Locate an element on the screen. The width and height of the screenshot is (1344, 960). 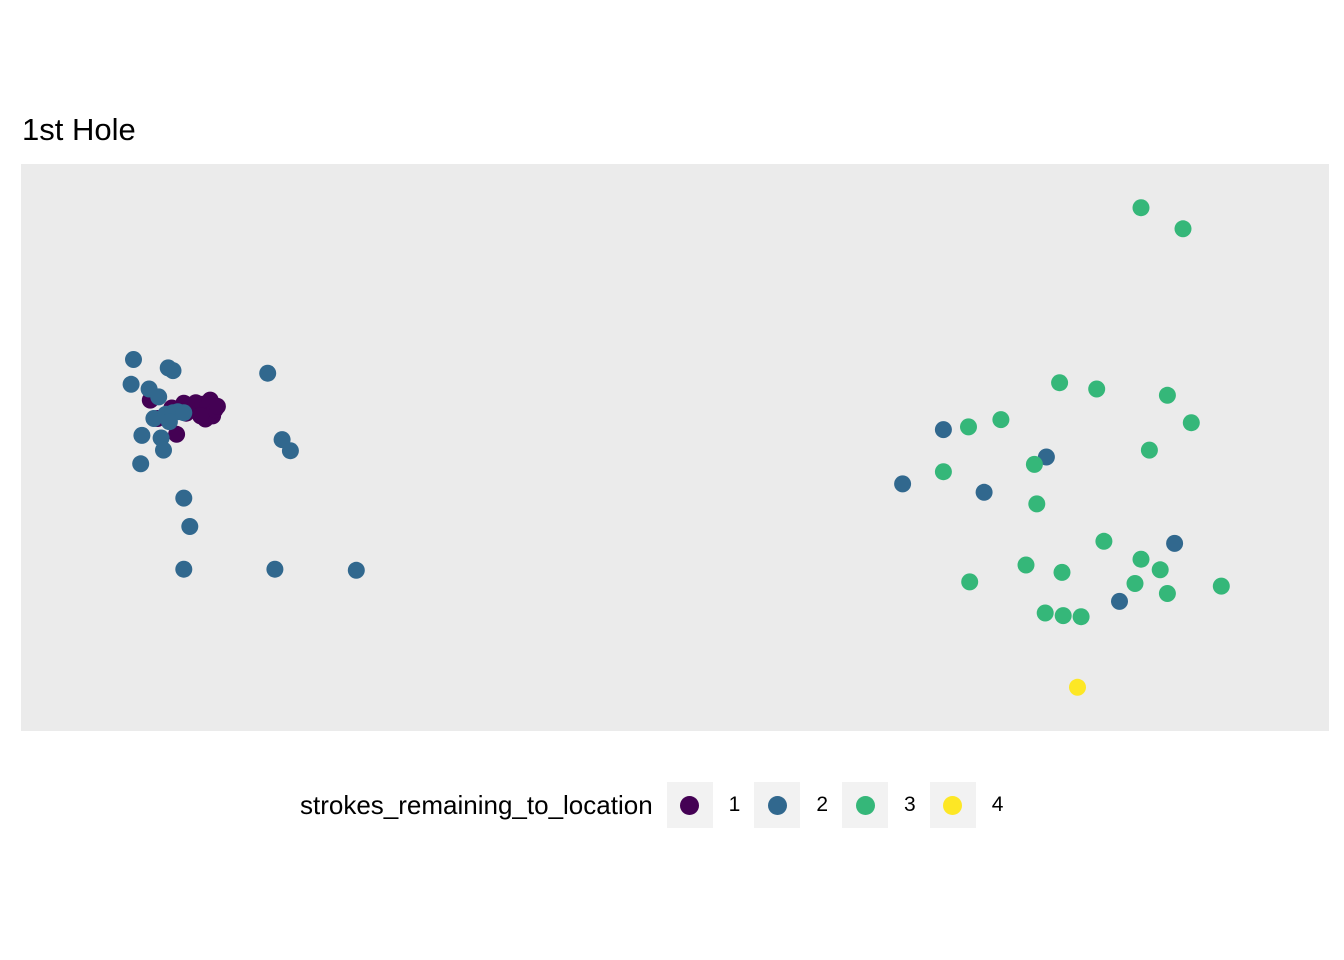
legend-items: 1 2 3 4 is located at coordinates (842, 805).